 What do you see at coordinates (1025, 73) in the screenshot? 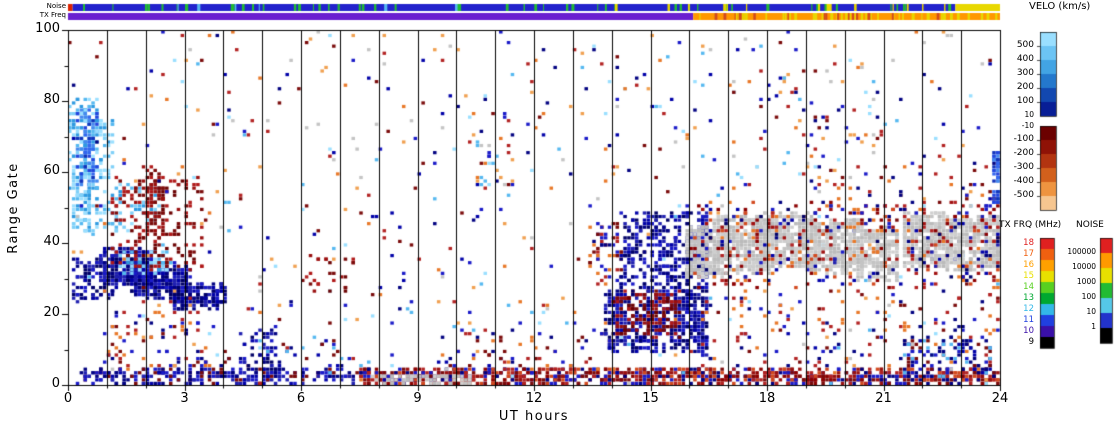
I see `velo-scale-label: 300` at bounding box center [1025, 73].